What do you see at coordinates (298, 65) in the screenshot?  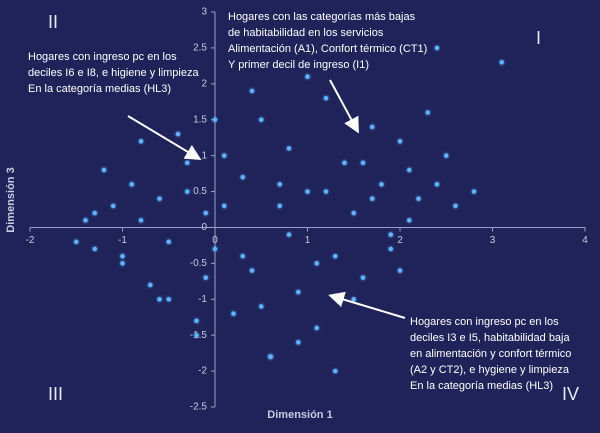 I see `annotation-line: Y primer decil de ingreso (I1)` at bounding box center [298, 65].